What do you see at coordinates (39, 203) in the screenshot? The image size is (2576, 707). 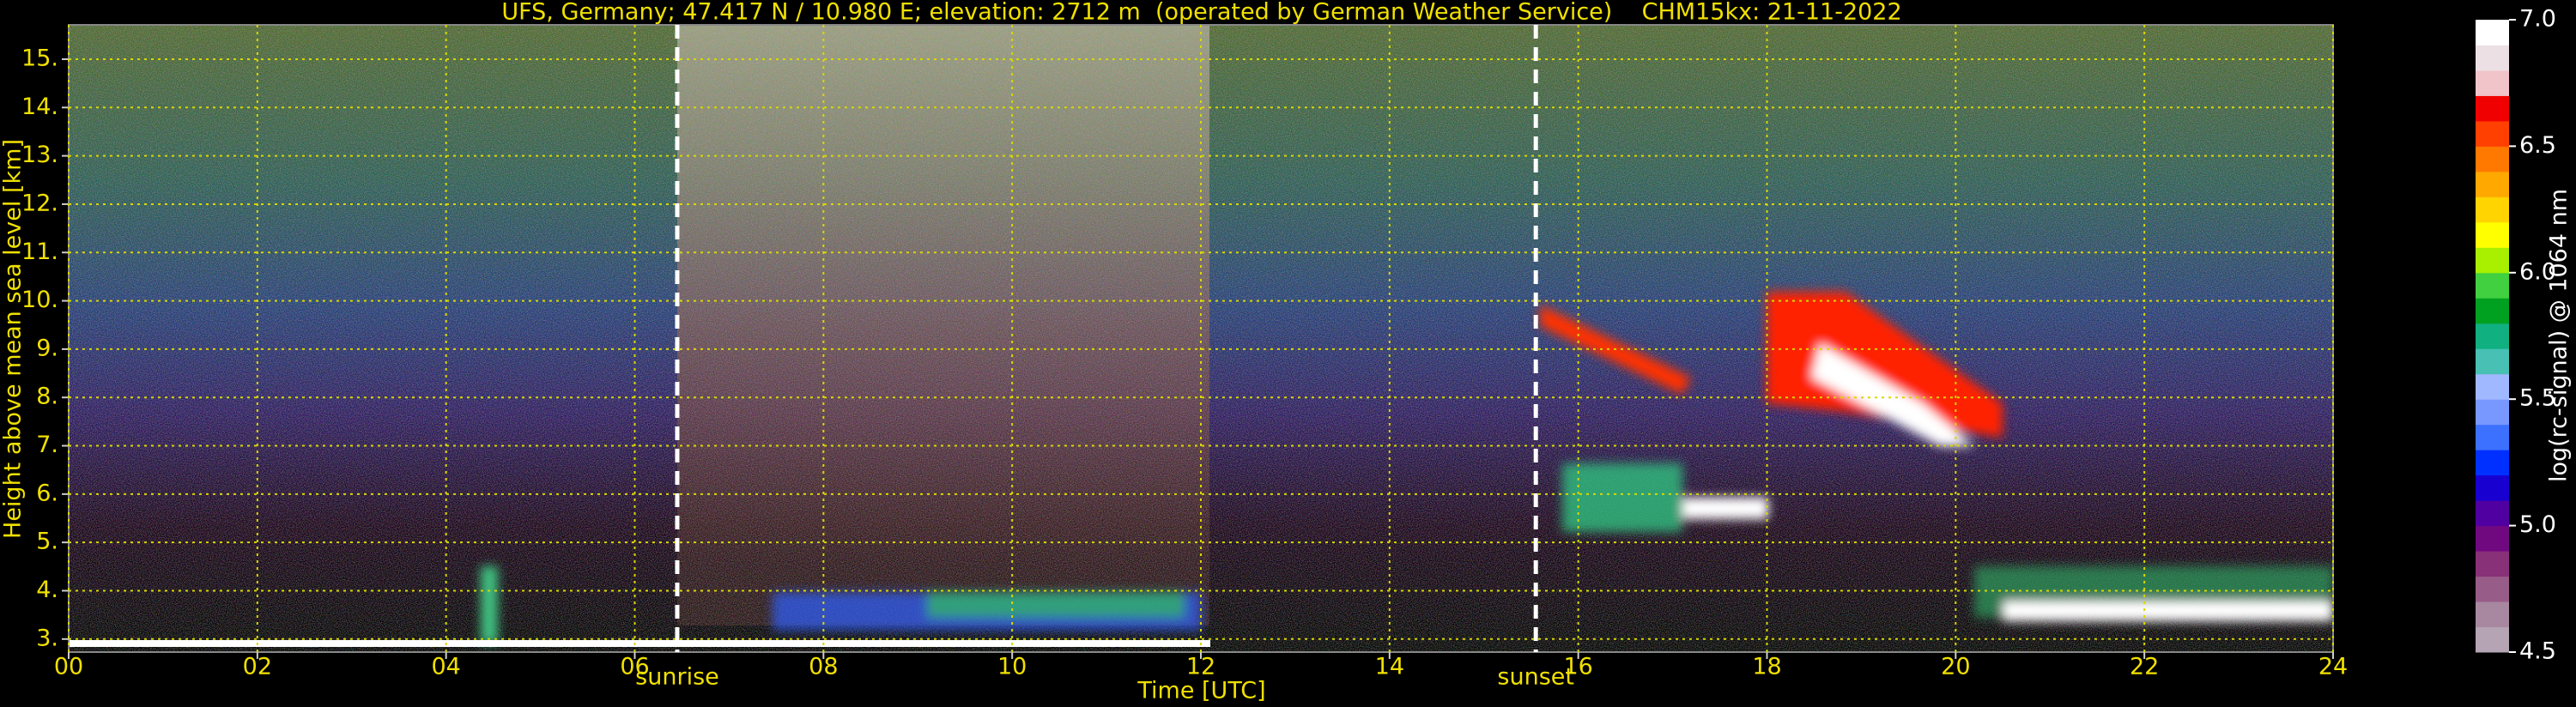 I see `y-tick-label: 12.` at bounding box center [39, 203].